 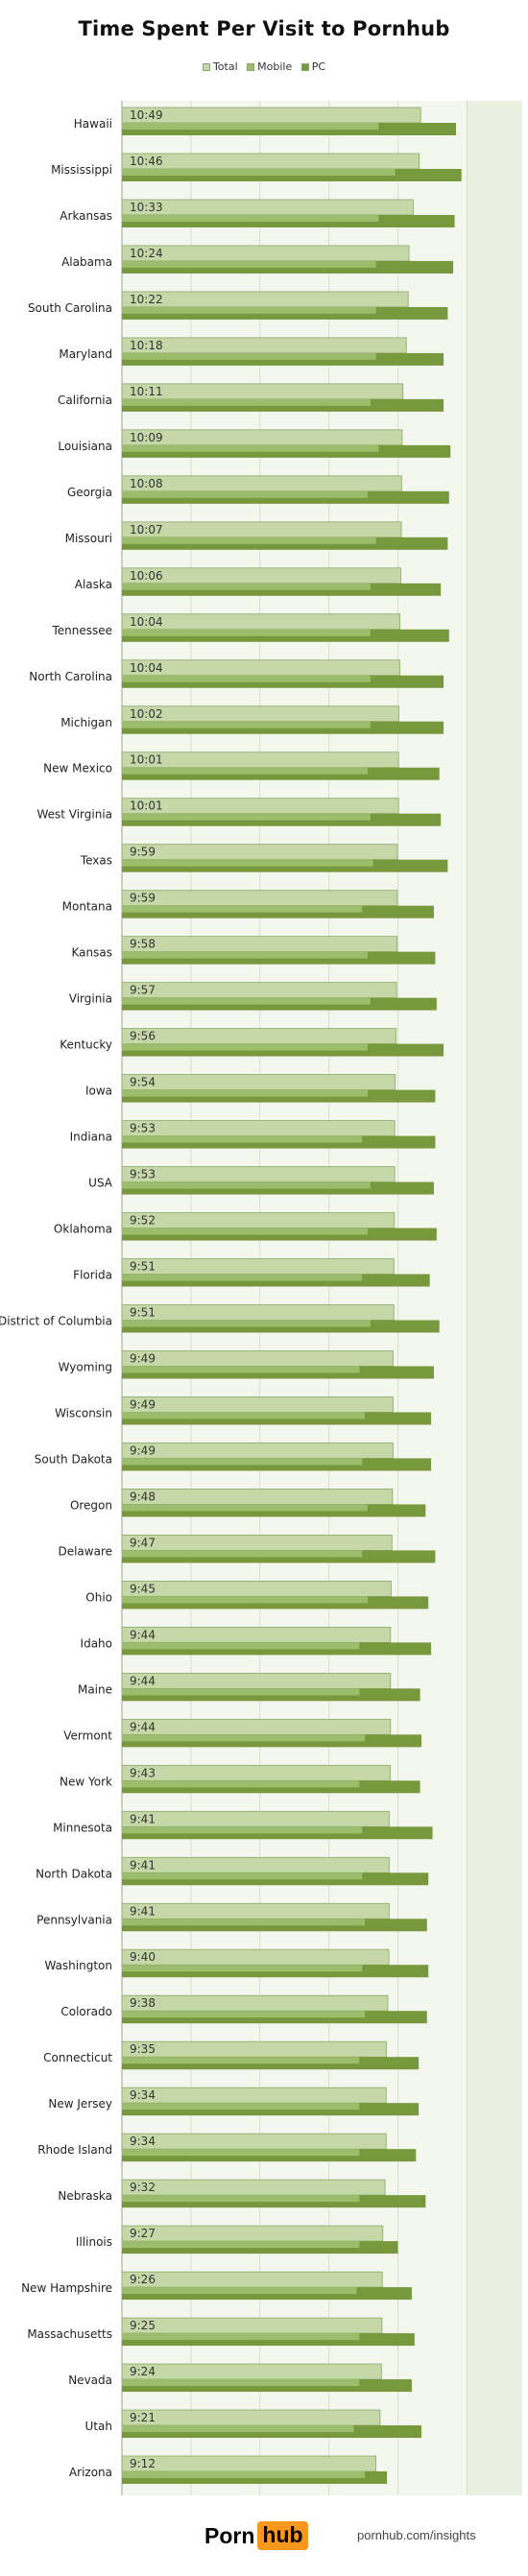 I want to click on data-label-total: 9:41, so click(x=143, y=1911).